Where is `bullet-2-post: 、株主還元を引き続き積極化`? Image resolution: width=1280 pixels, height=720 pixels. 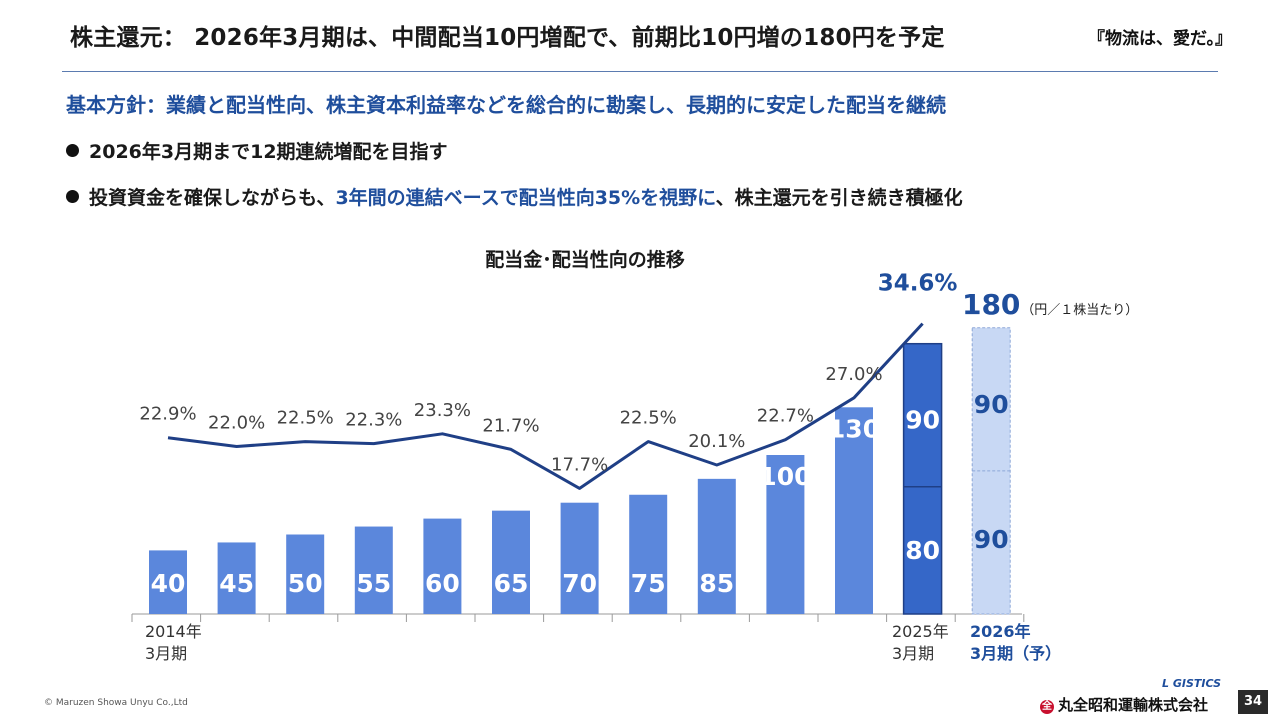
bullet-2-post: 、株主還元を引き続き積極化 is located at coordinates (839, 198).